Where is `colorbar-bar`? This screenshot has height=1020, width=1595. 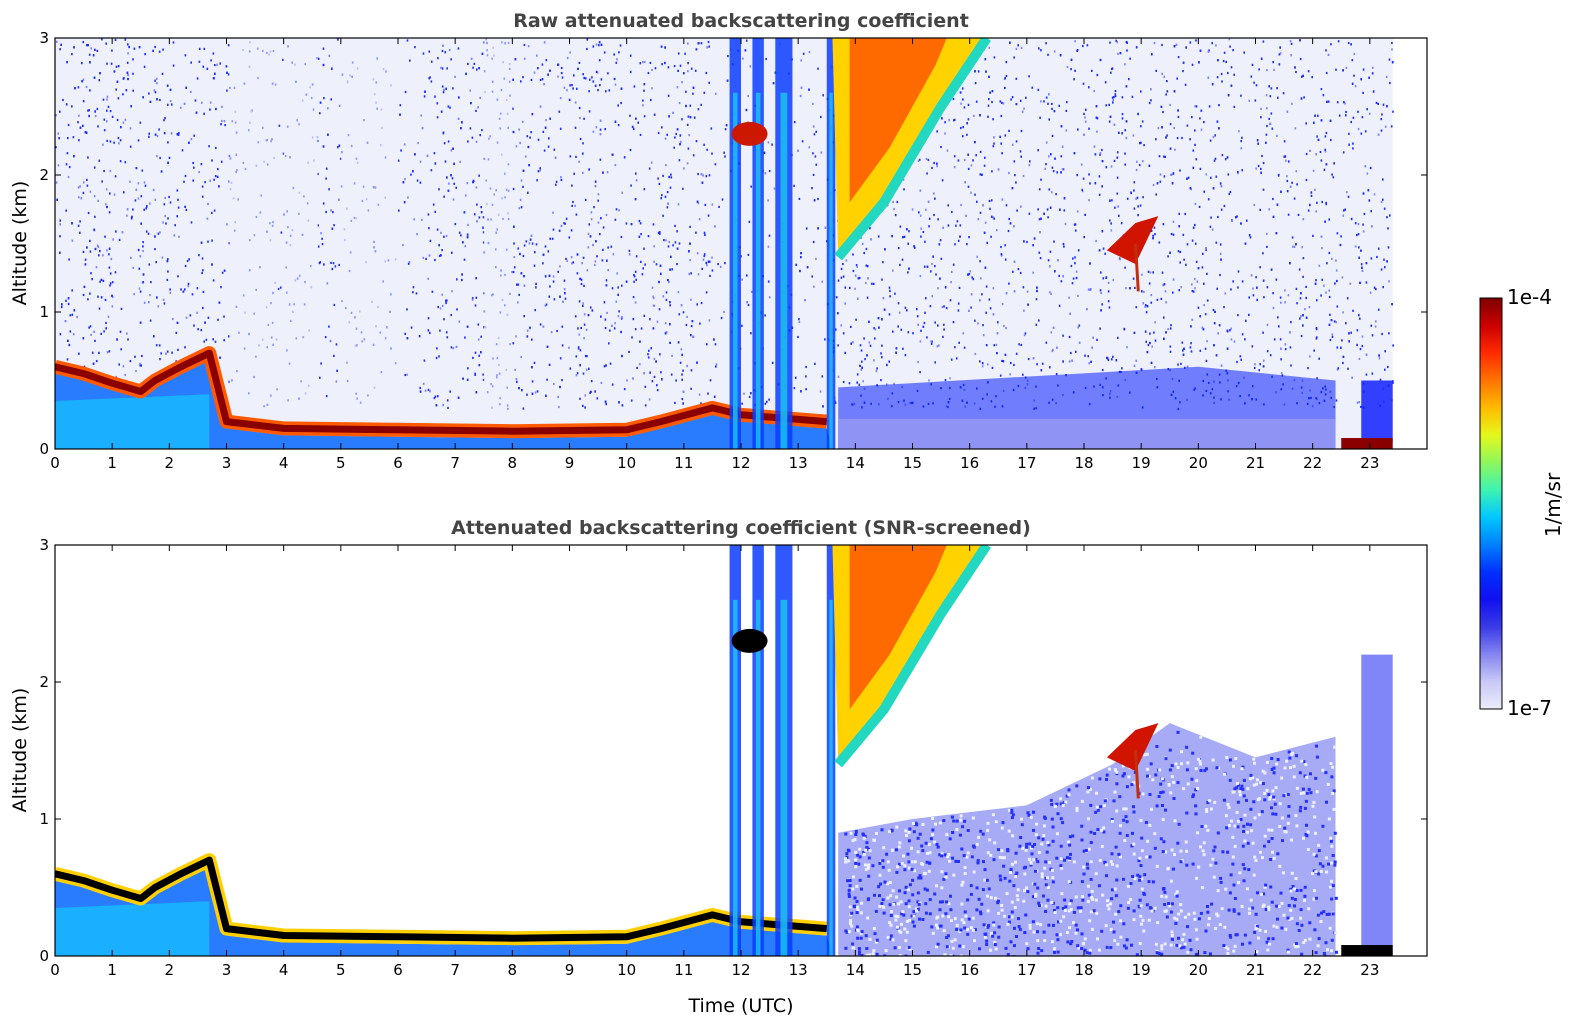 colorbar-bar is located at coordinates (1491, 503).